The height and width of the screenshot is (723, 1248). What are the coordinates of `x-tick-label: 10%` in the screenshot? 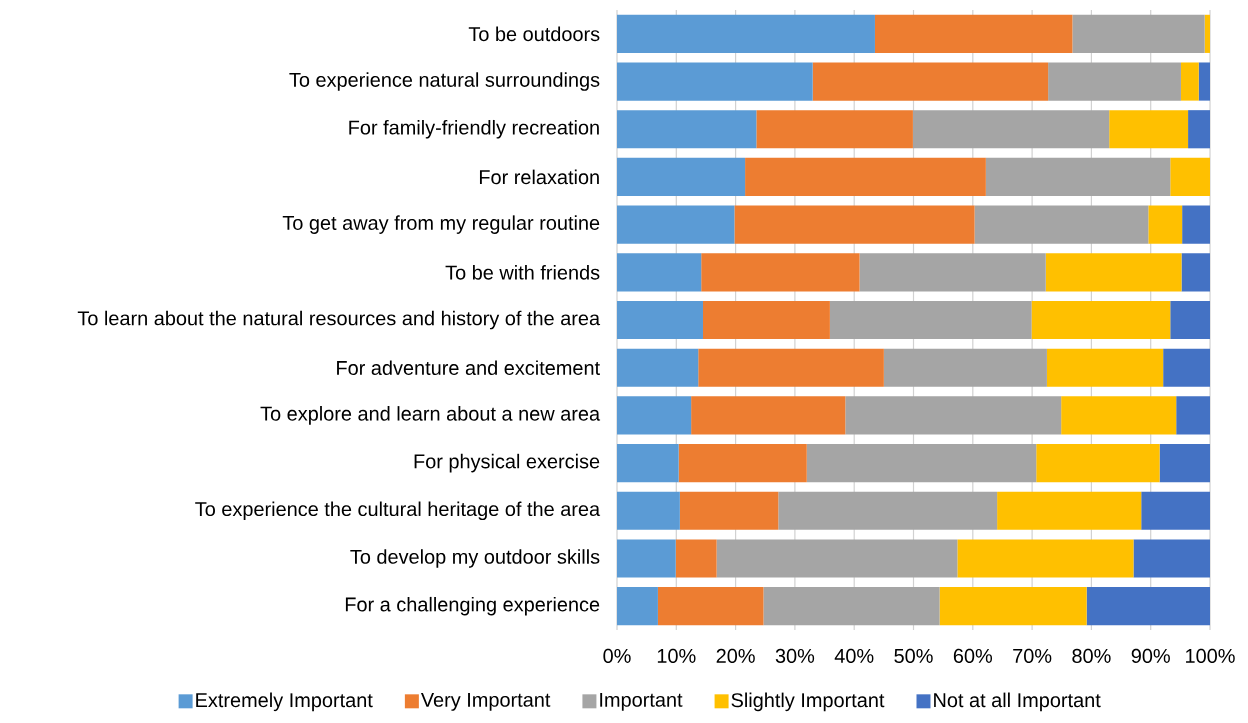 It's located at (676, 655).